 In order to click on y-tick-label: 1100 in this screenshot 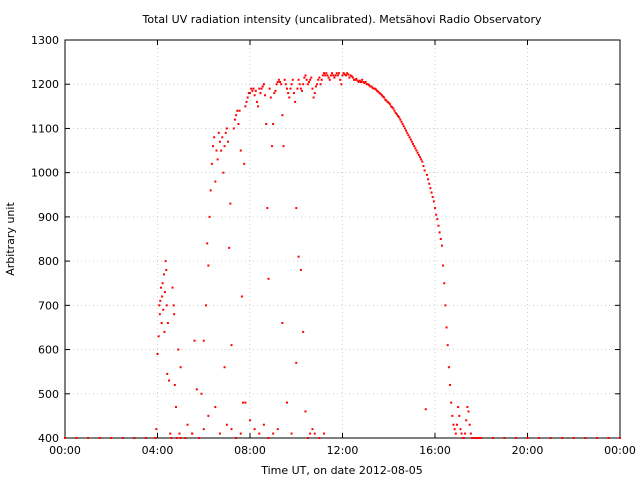, I will do `click(45, 128)`.